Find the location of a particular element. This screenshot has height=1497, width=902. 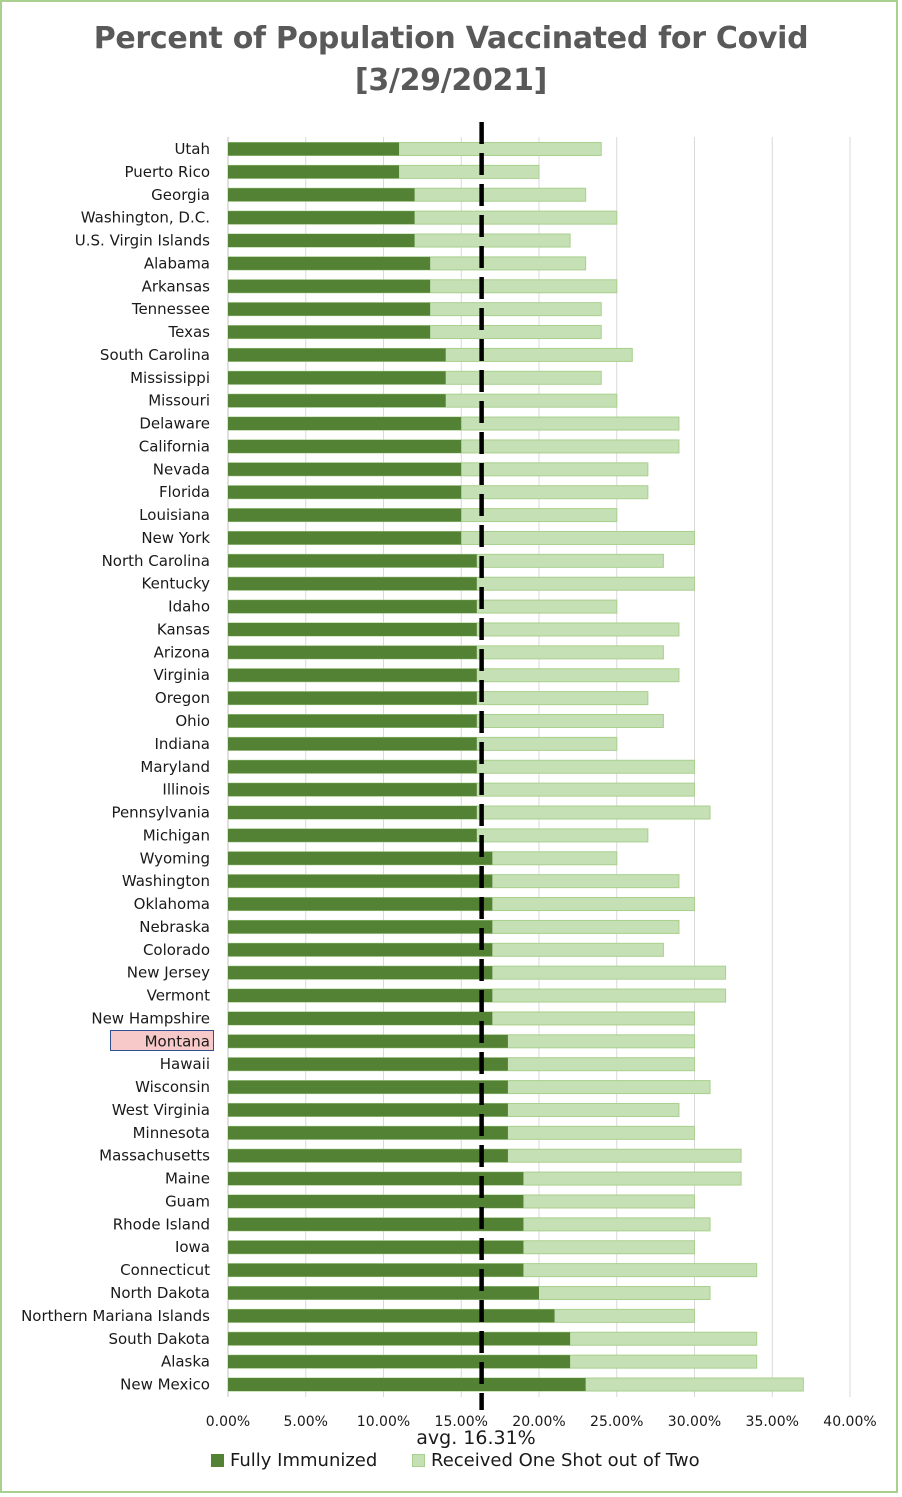

bar-fully-immunized-alaska is located at coordinates (399, 1362).